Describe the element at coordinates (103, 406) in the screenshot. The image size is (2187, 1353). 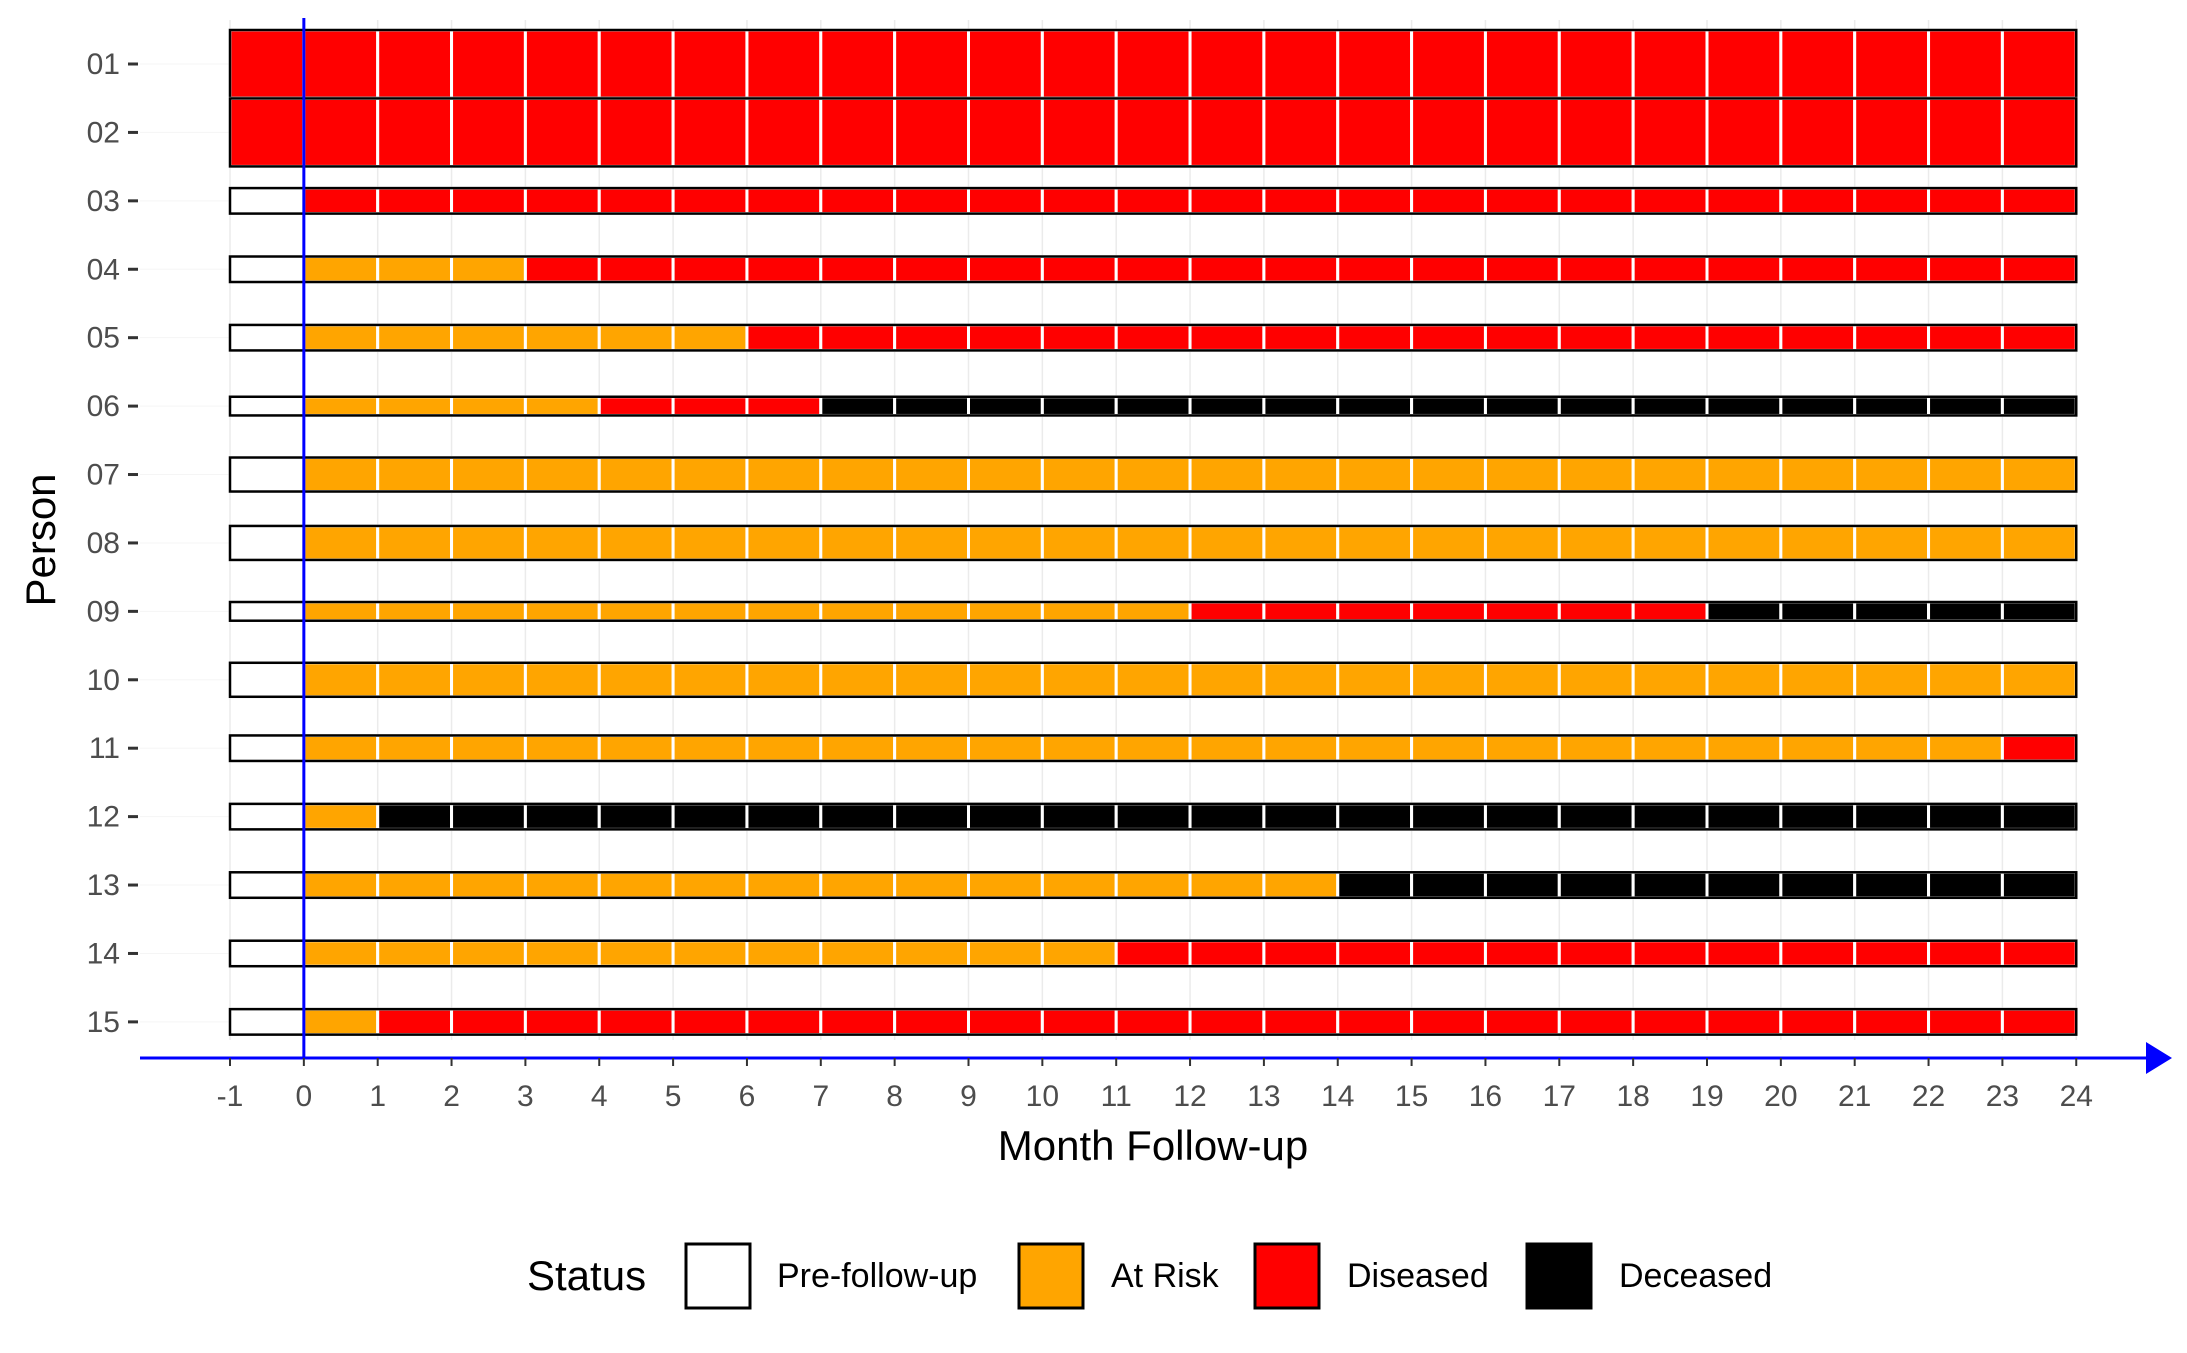
I see `y-tick-label: 06` at that location.